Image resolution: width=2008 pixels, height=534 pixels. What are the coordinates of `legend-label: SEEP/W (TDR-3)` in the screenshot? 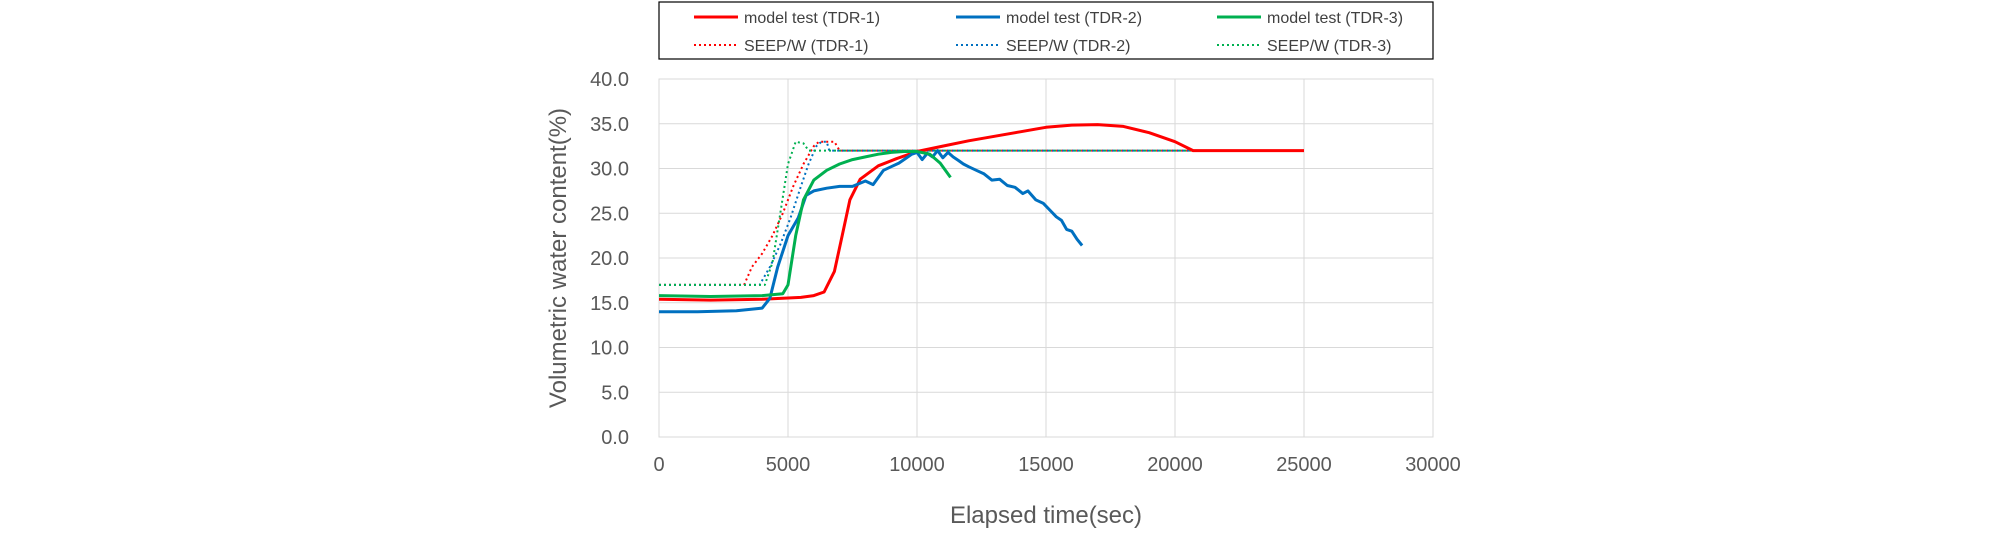 It's located at (1329, 46).